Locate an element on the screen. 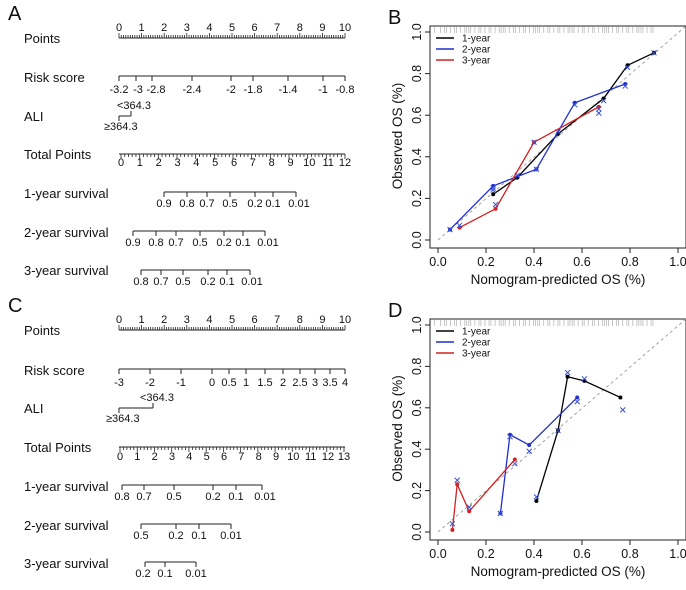 This screenshot has height=590, width=686. row-label-risk-score: Risk score is located at coordinates (54, 77).